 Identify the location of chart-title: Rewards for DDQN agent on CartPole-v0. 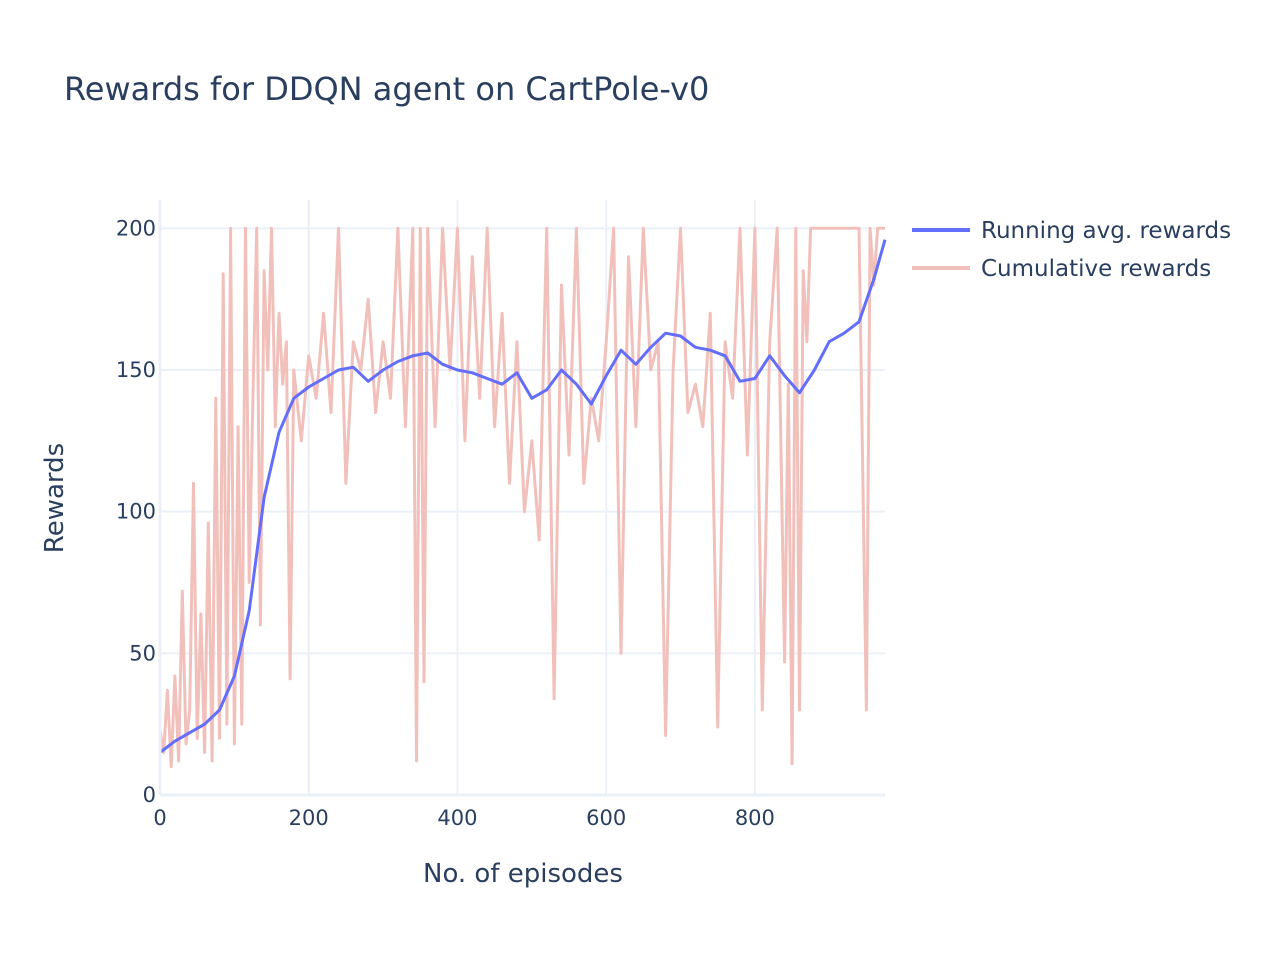
(386, 89).